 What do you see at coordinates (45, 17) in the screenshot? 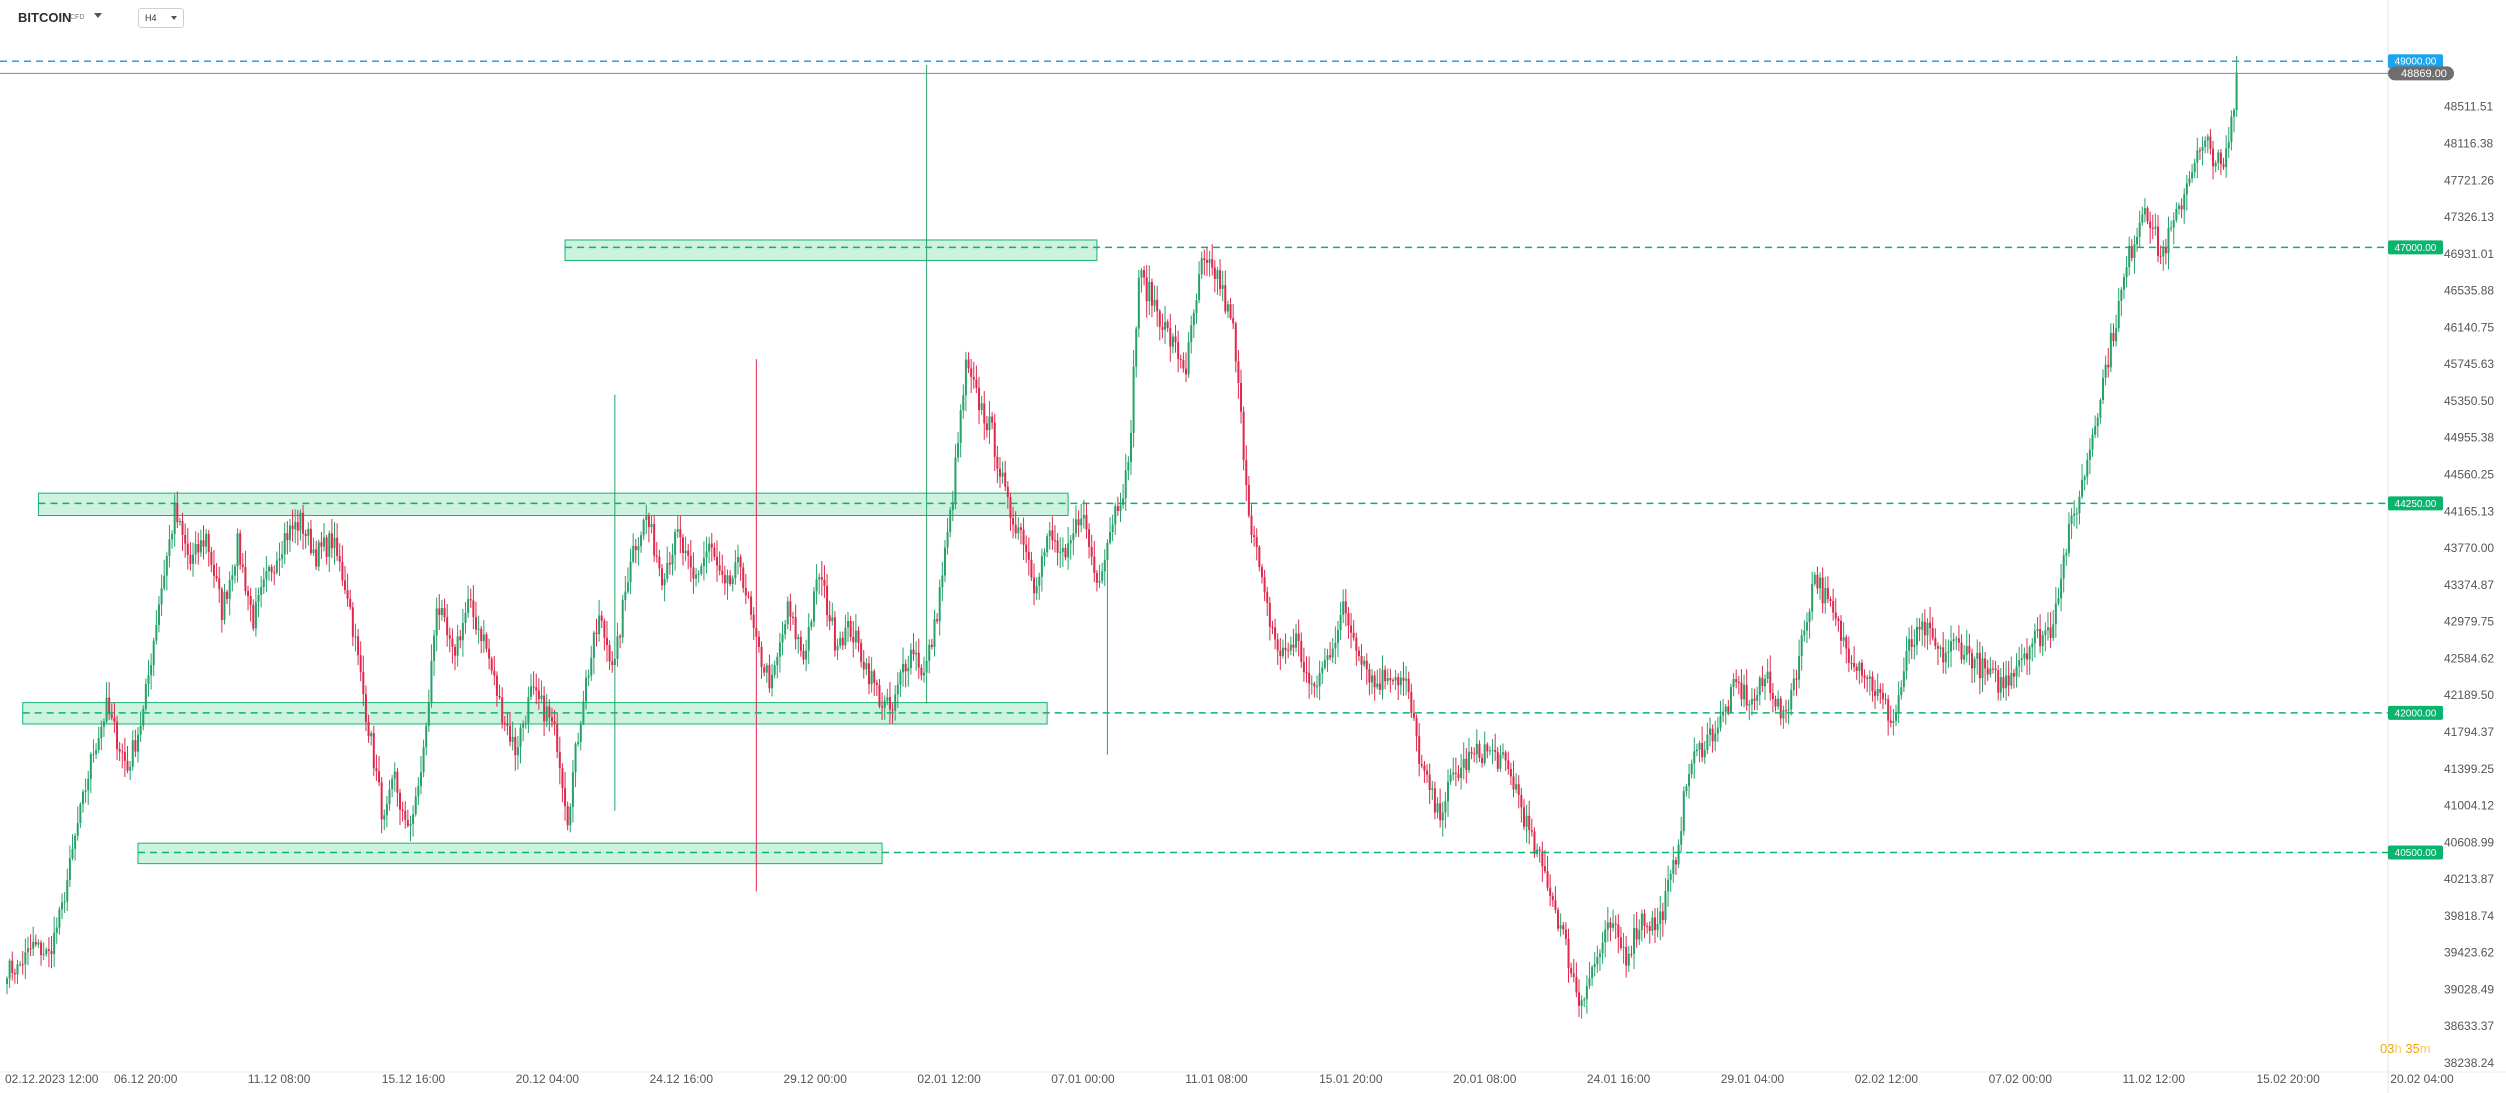
I see `symbol-name: BITCOIN` at bounding box center [45, 17].